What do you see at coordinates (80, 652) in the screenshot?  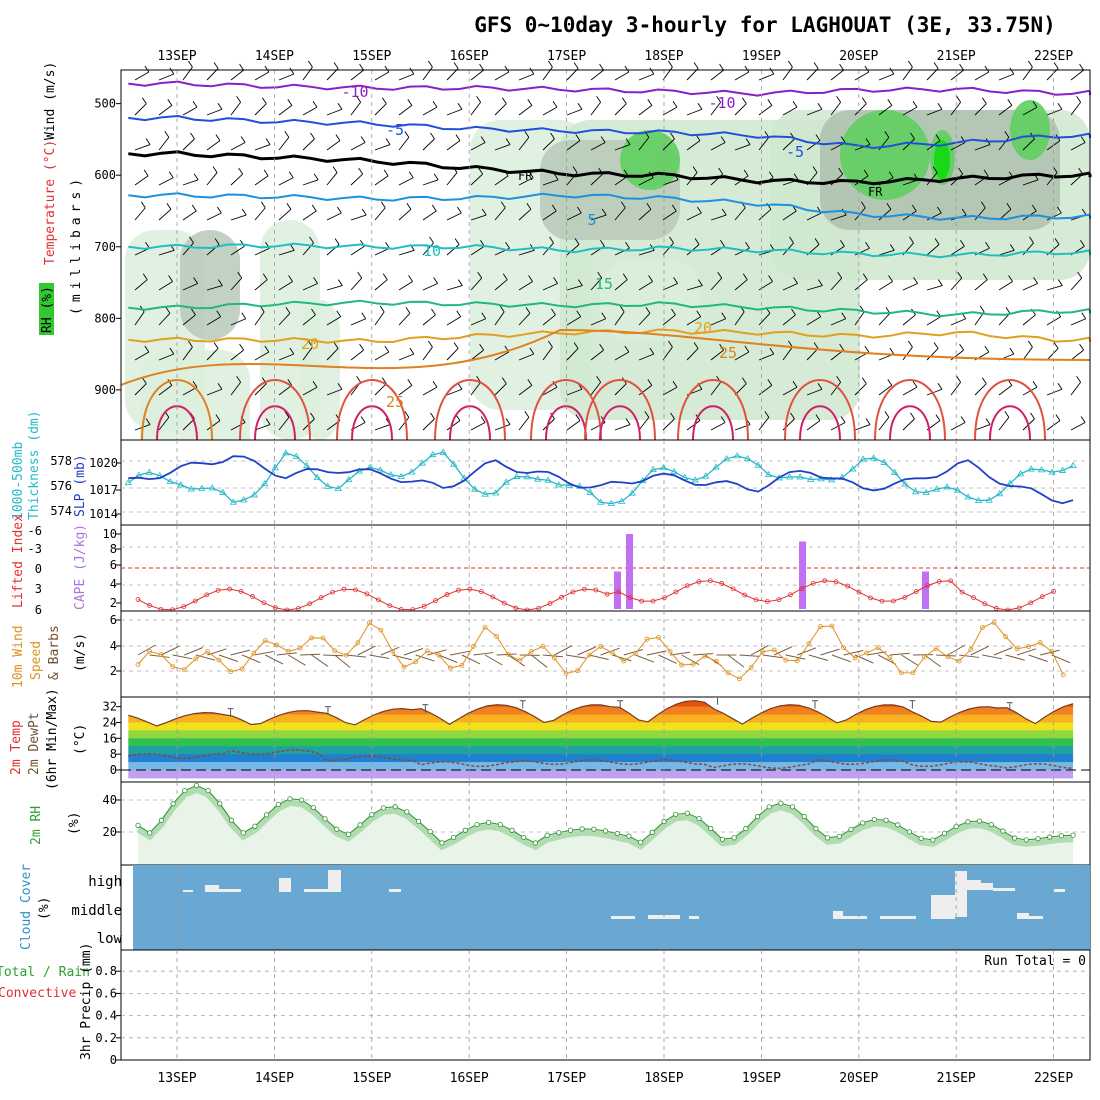 I see `wind10-units: (m/s)` at bounding box center [80, 652].